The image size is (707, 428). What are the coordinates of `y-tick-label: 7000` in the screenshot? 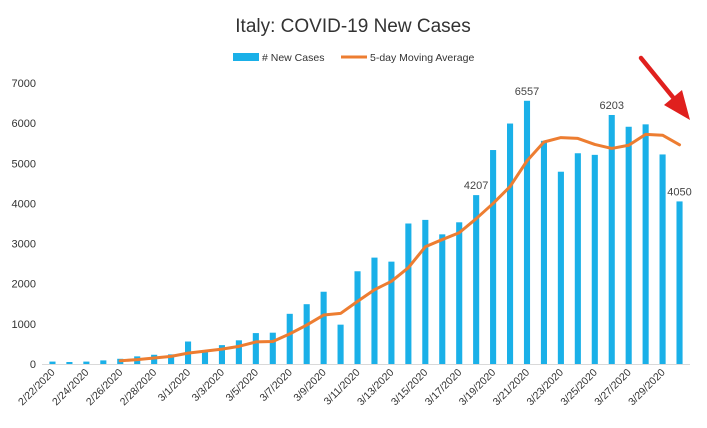 It's located at (24, 84).